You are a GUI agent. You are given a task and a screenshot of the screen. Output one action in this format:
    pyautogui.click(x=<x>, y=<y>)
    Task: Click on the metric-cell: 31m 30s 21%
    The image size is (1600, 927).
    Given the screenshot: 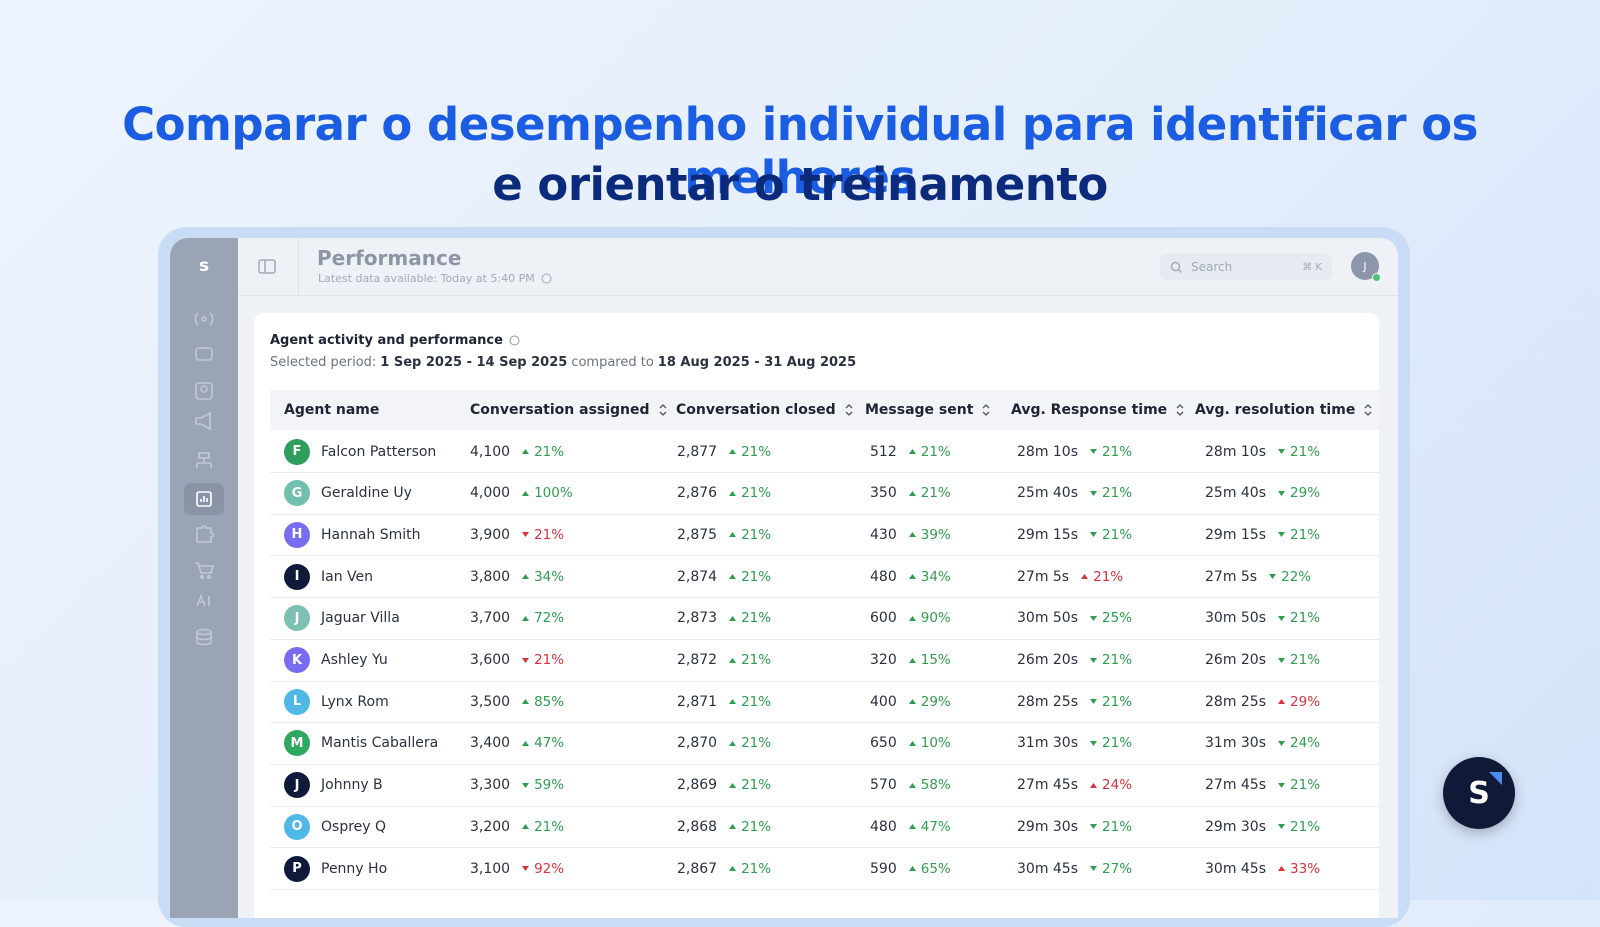 What is the action you would take?
    pyautogui.click(x=1074, y=743)
    